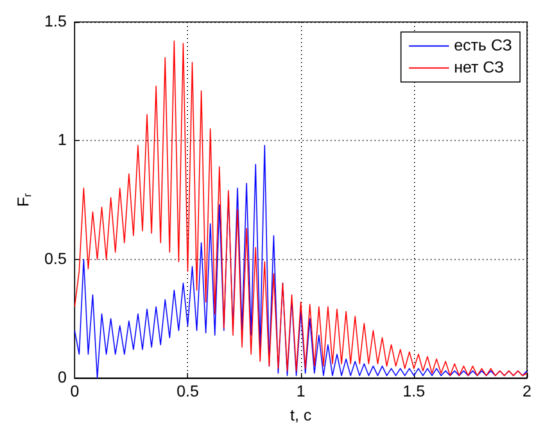  Describe the element at coordinates (301, 392) in the screenshot. I see `x-tick-label: 1` at that location.